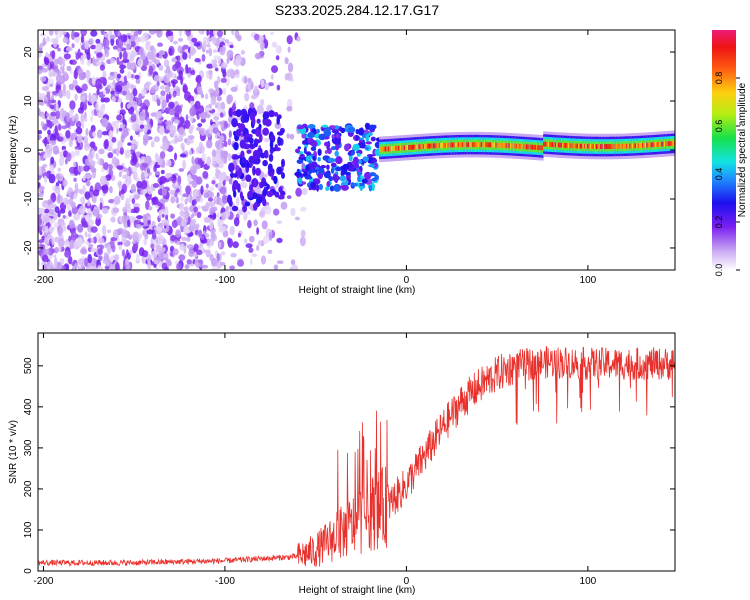 This screenshot has height=600, width=750. What do you see at coordinates (719, 78) in the screenshot?
I see `colorbar-tick-label: 0.8` at bounding box center [719, 78].